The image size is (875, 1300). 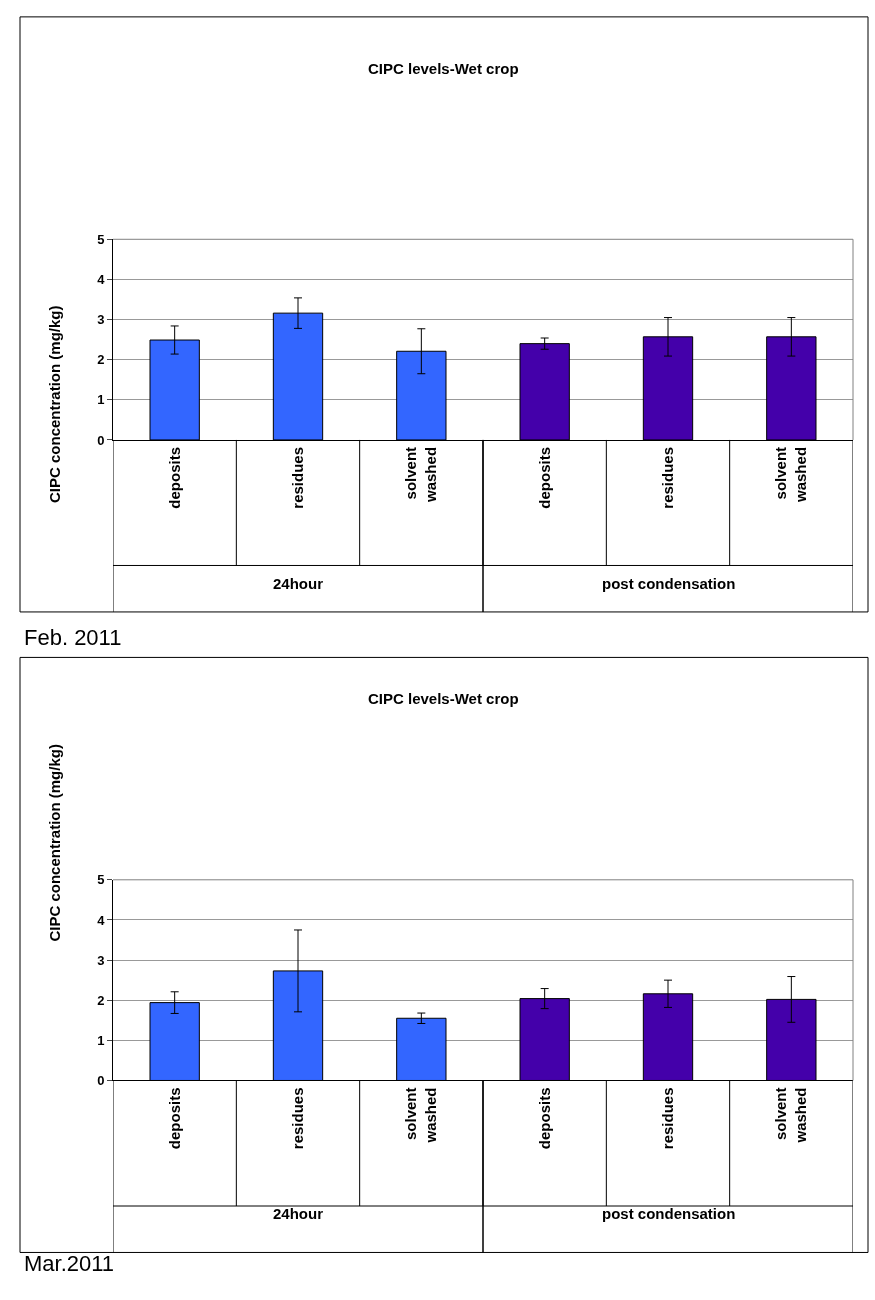 What do you see at coordinates (73, 637) in the screenshot?
I see `text: Feb. 2011` at bounding box center [73, 637].